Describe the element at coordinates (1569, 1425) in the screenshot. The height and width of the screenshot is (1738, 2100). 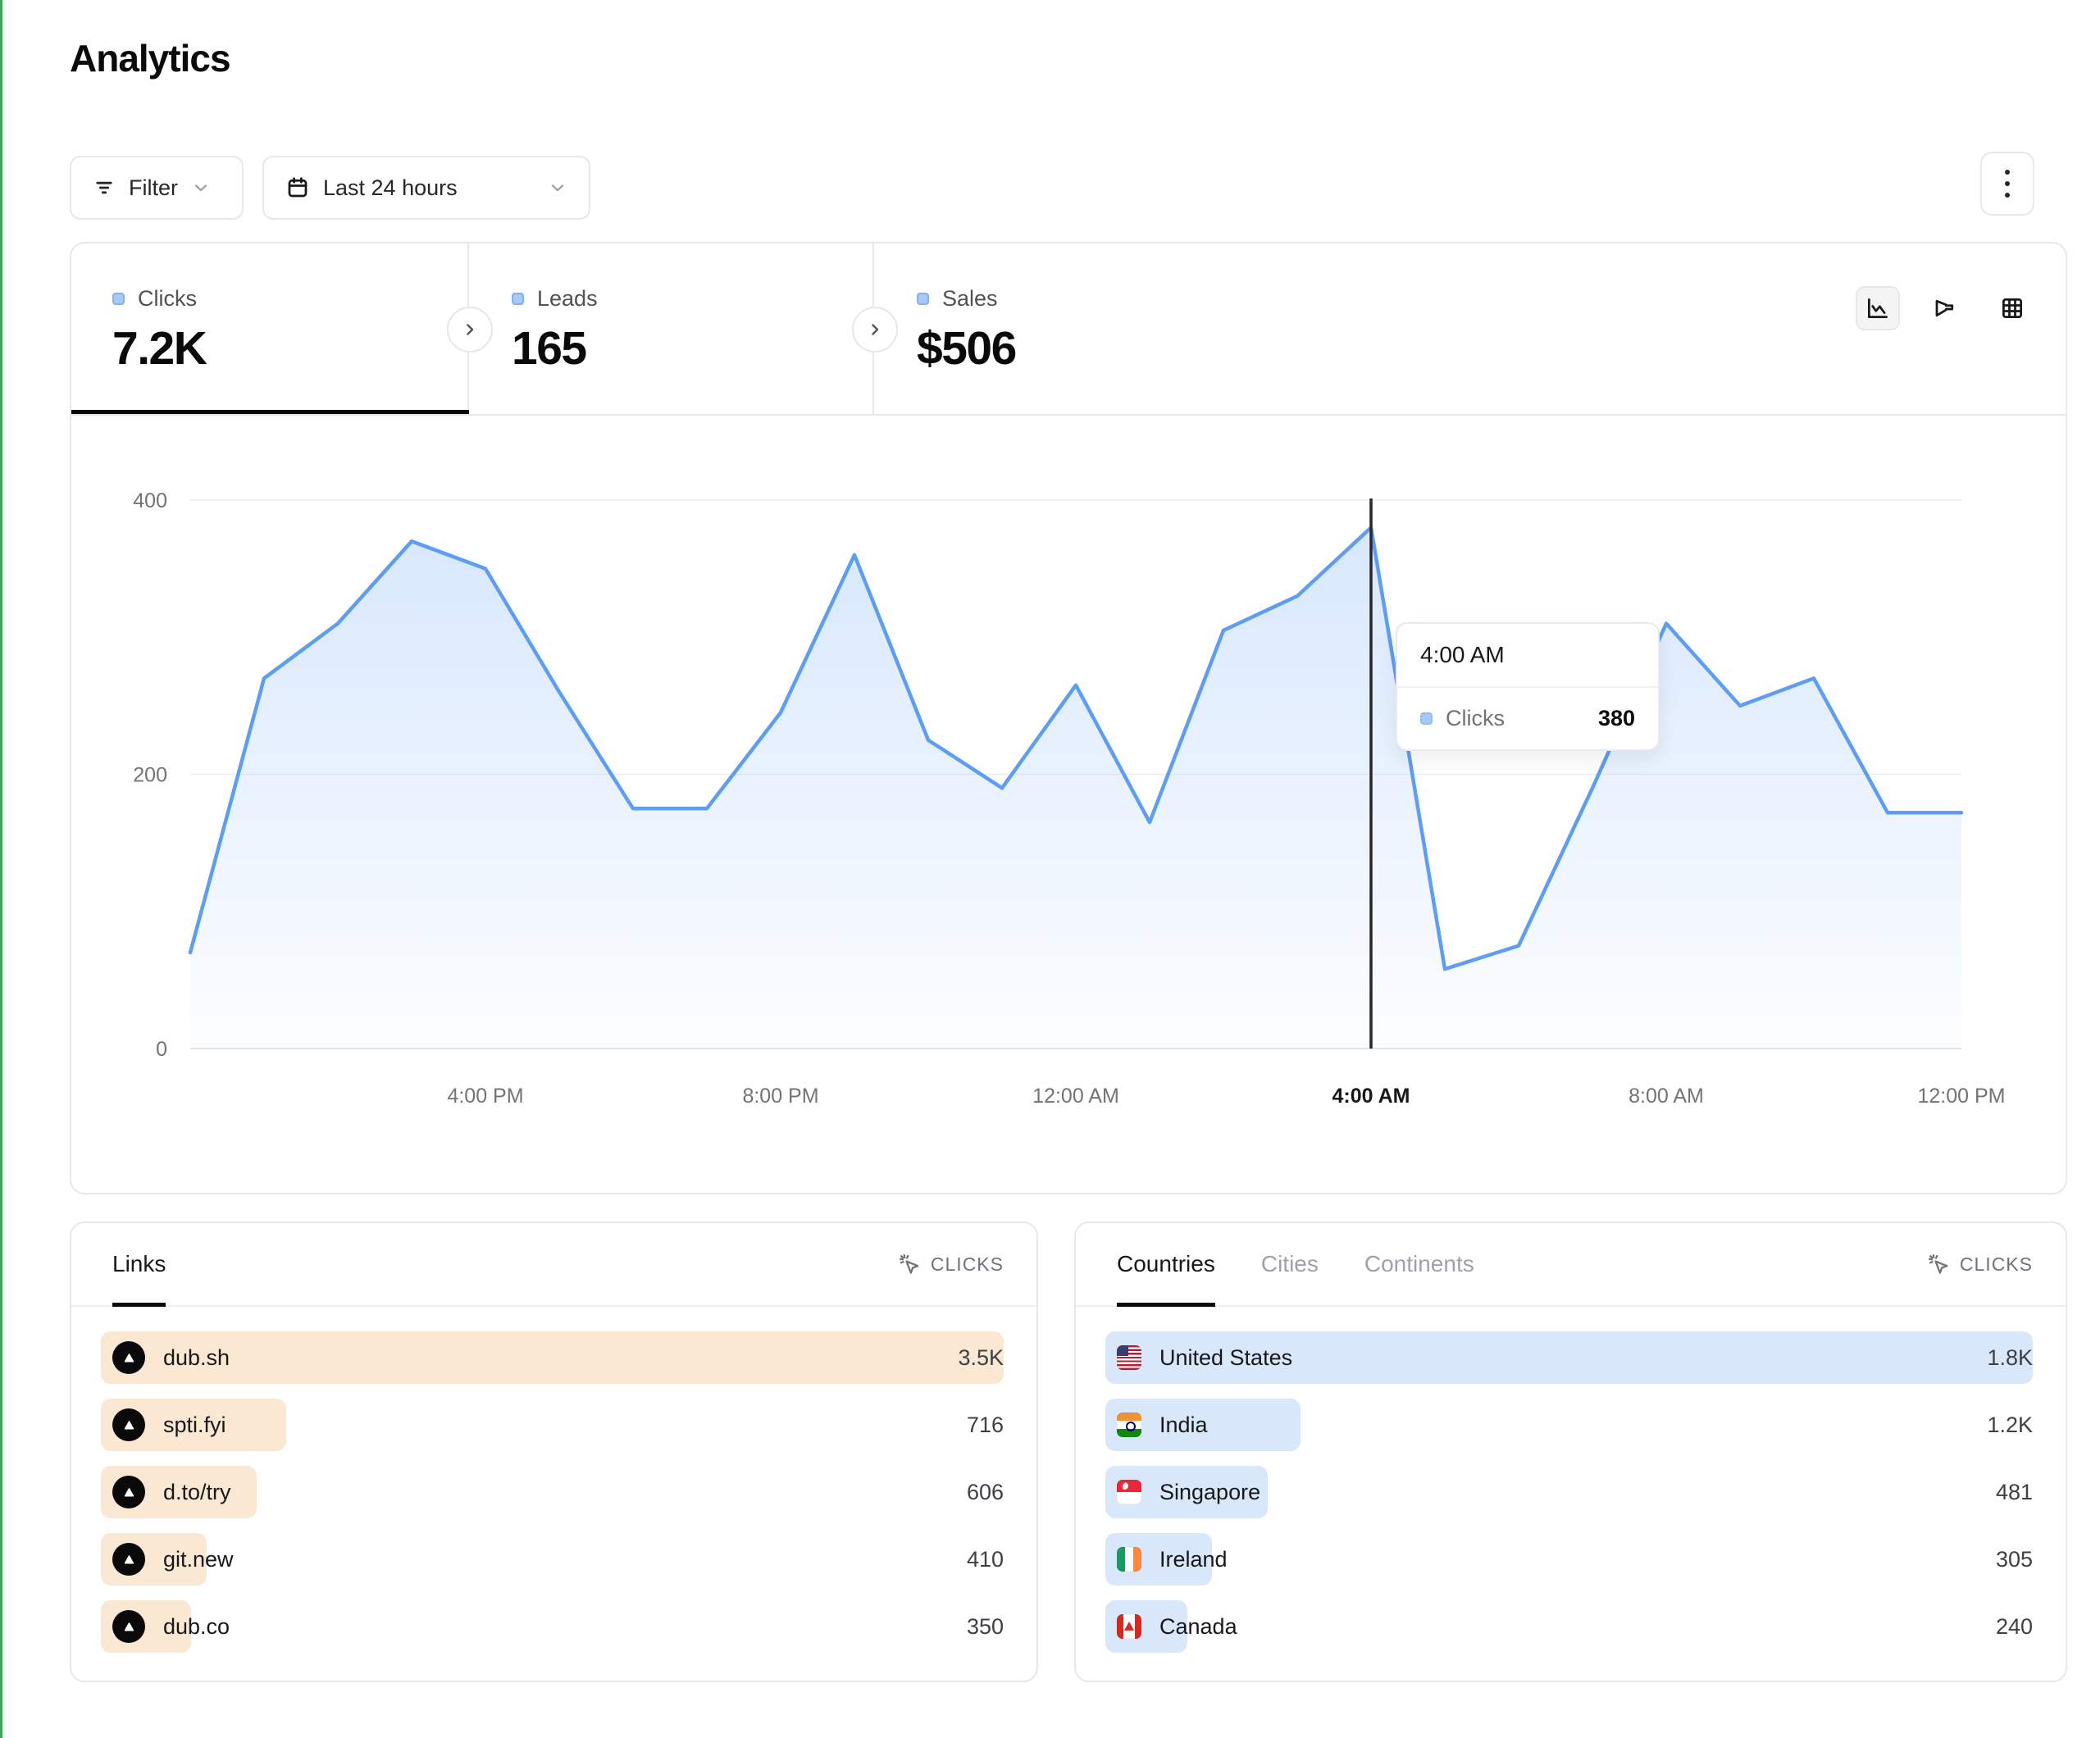
I see `country-row-india: India 1.2K` at that location.